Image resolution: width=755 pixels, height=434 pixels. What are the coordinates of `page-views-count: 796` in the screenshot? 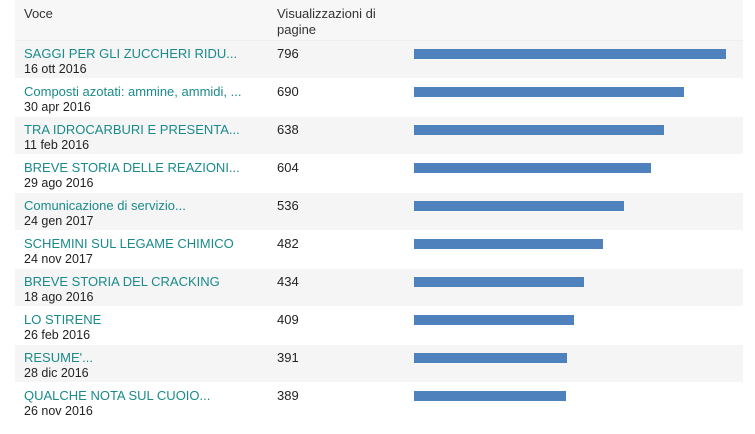 It's located at (288, 53).